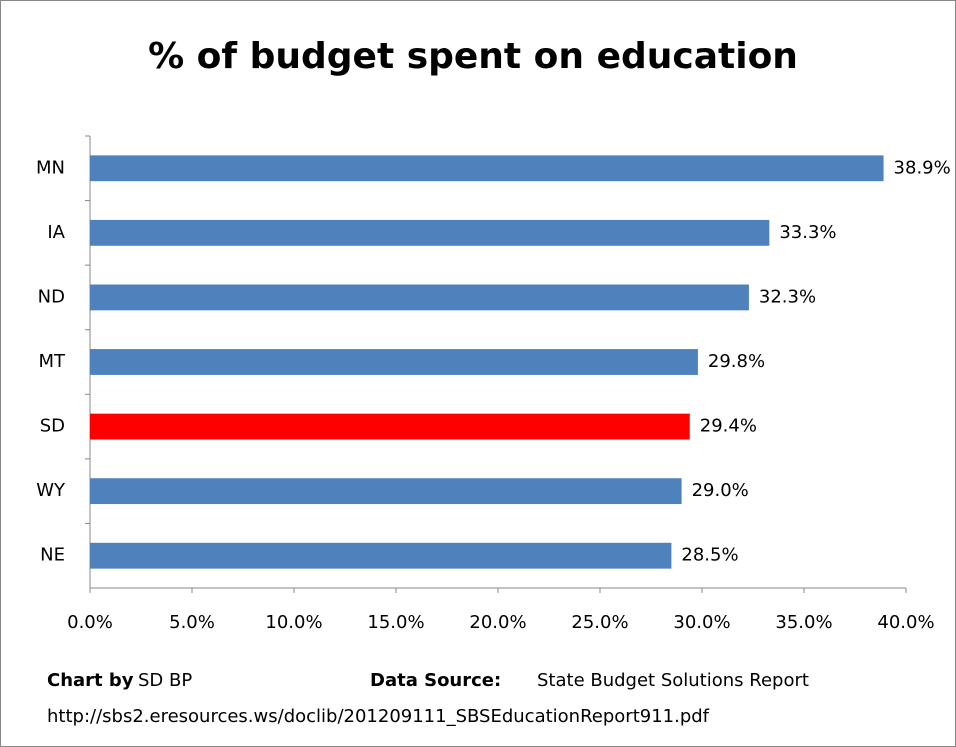 The height and width of the screenshot is (747, 956). What do you see at coordinates (51, 296) in the screenshot?
I see `y-tick-label: ND` at bounding box center [51, 296].